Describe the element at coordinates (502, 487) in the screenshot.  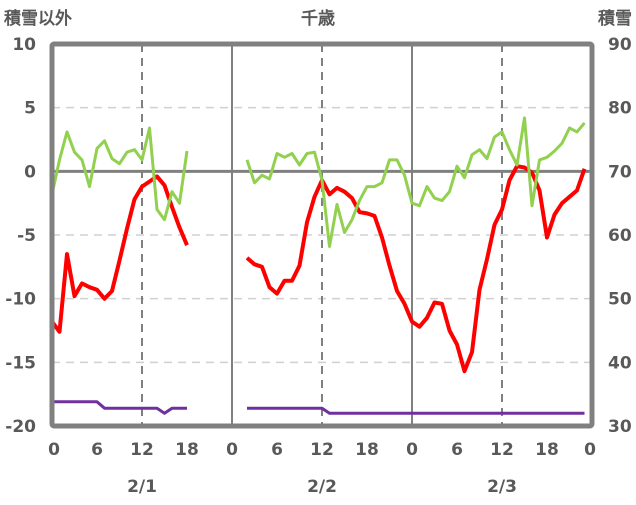
I see `day-label: 2/3` at that location.